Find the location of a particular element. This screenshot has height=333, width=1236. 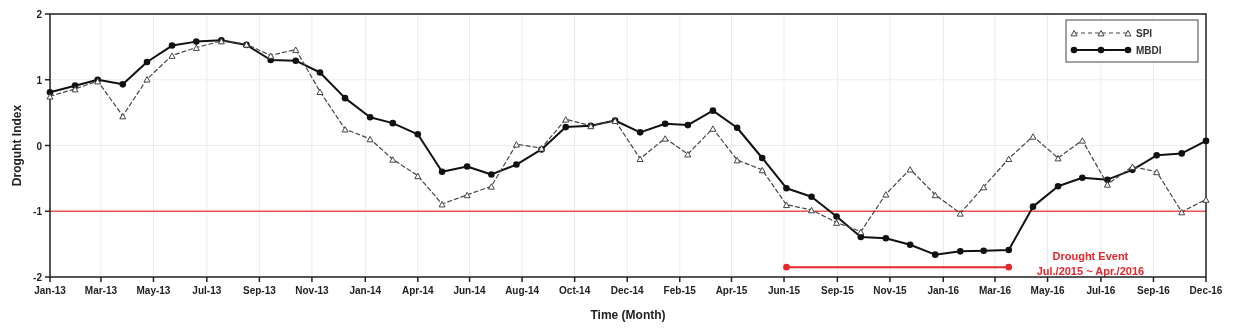

x-tick-label: Dec-14 is located at coordinates (627, 290).